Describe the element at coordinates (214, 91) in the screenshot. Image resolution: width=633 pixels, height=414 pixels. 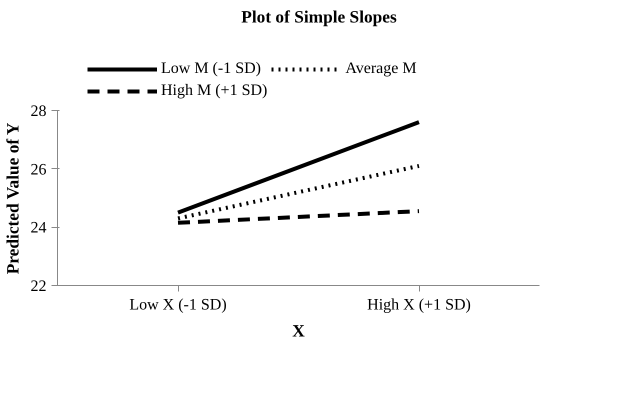
I see `legend-label: High M (+1 SD)` at that location.